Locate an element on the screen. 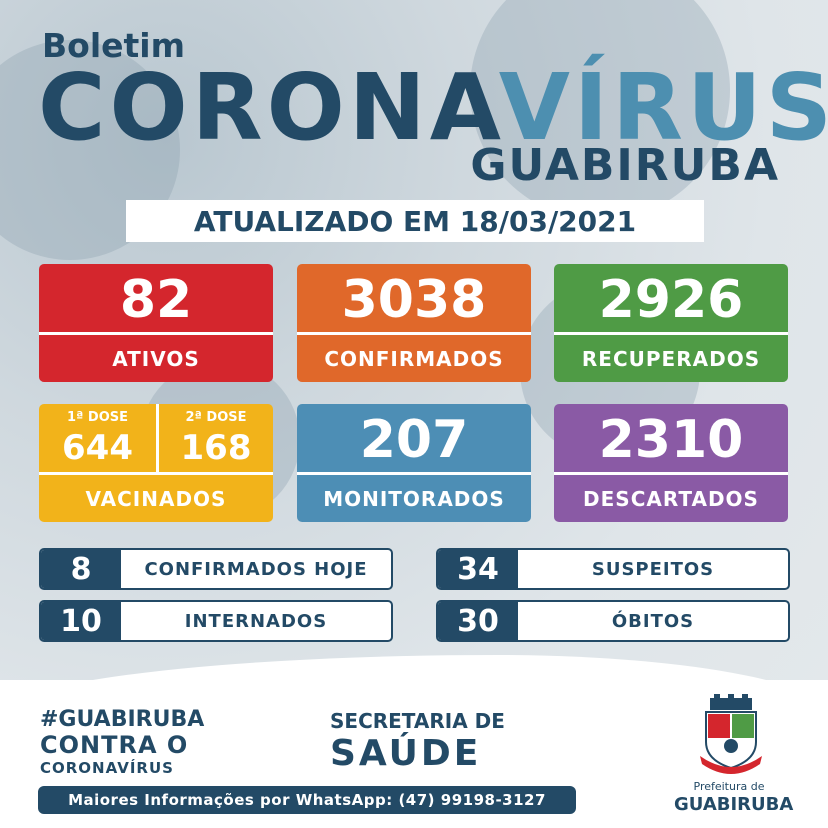 This screenshot has height=828, width=828. internados-label: INTERNADOS is located at coordinates (256, 621).